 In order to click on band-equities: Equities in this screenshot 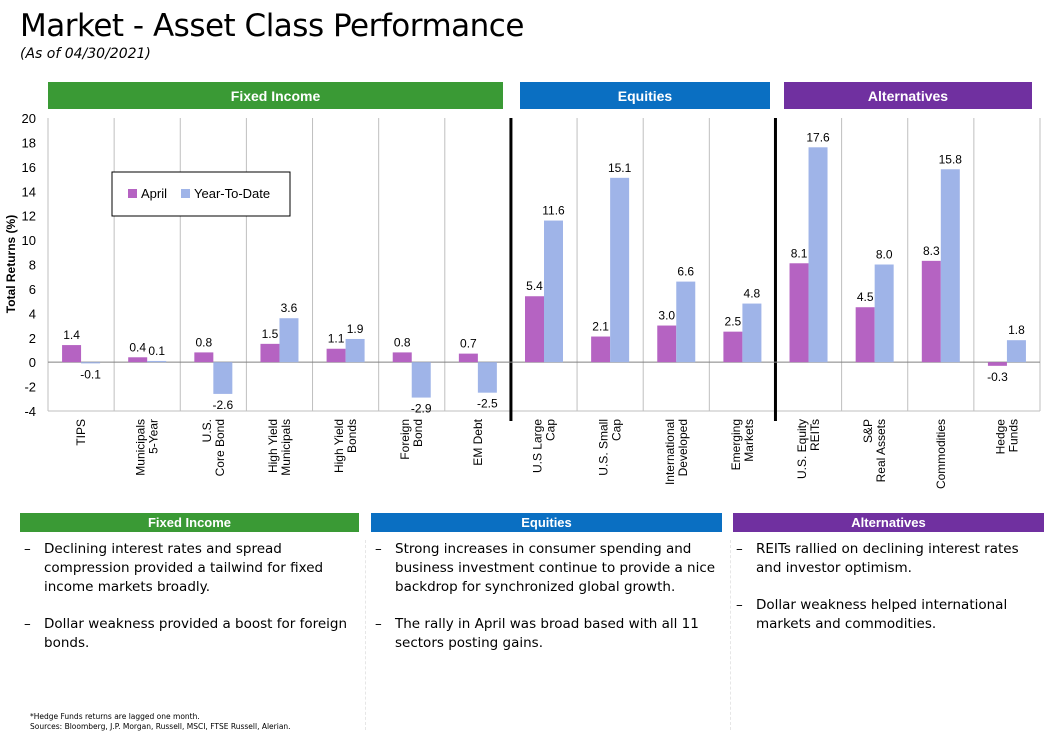, I will do `click(645, 95)`.